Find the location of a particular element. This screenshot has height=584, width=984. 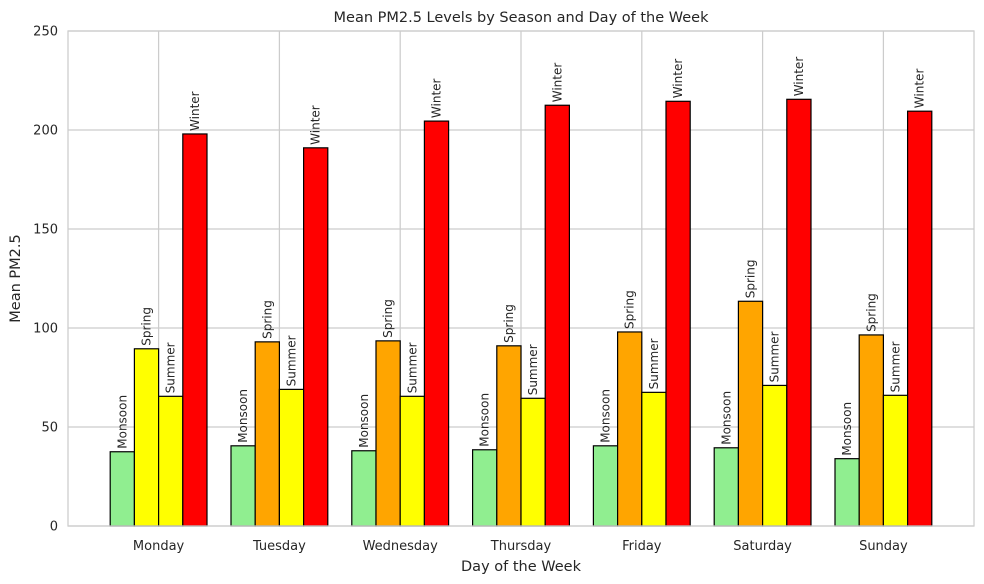

x-tick-label: Wednesday is located at coordinates (401, 546).